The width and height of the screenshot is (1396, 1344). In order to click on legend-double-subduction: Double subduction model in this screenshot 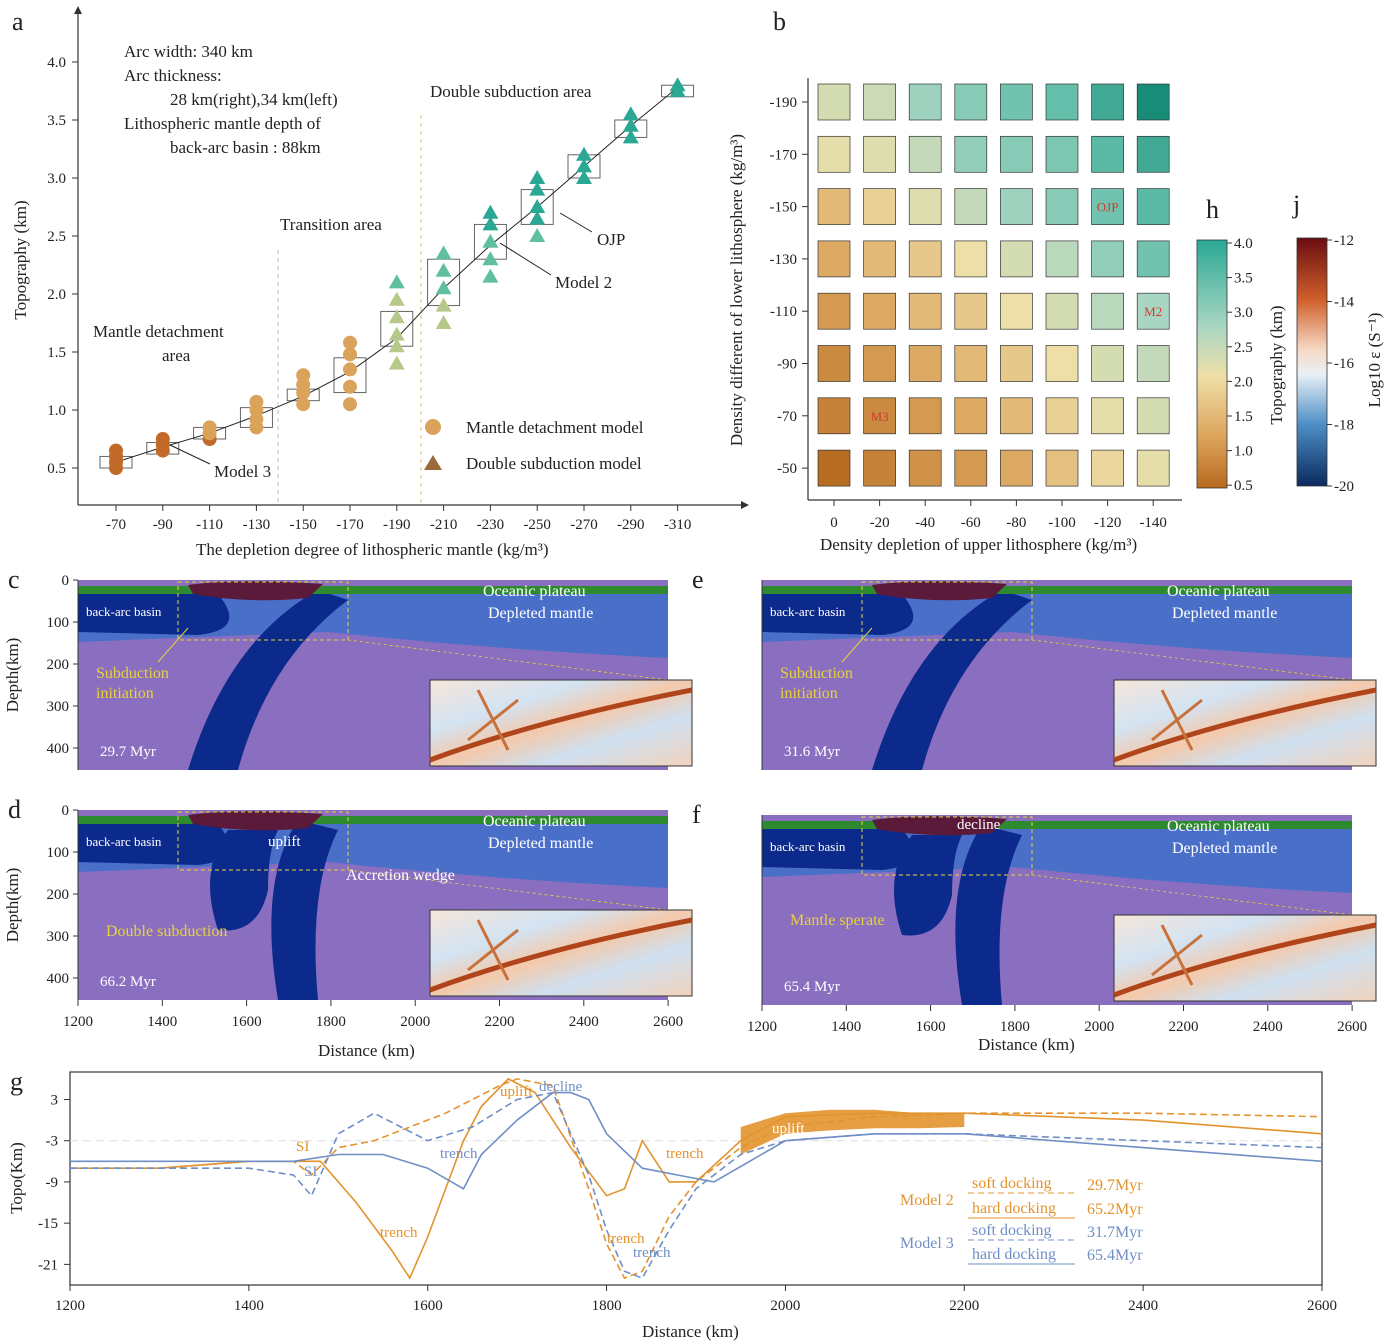, I will do `click(554, 463)`.